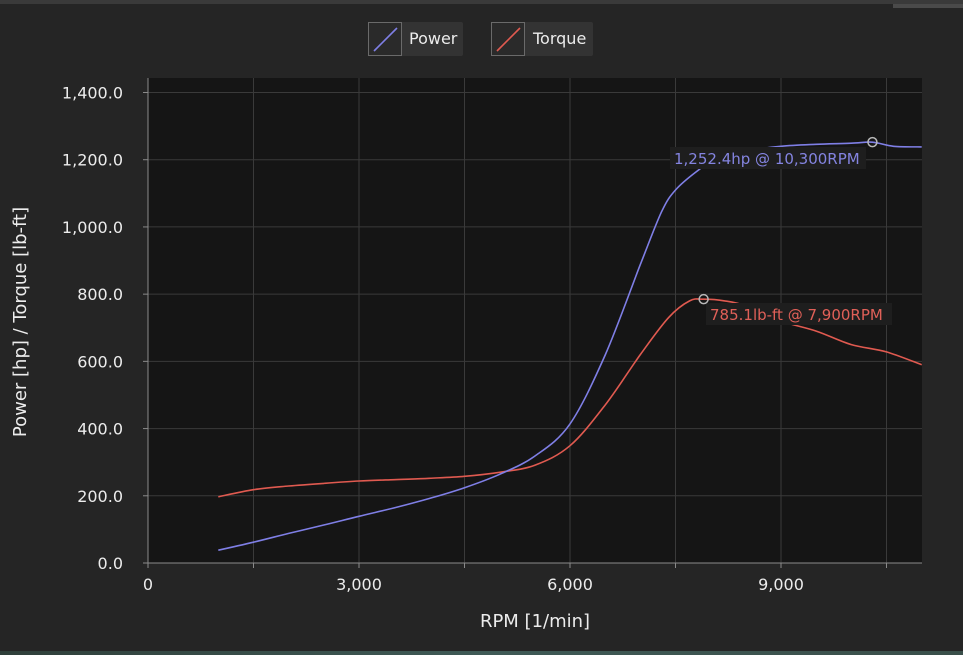 This screenshot has width=963, height=655. Describe the element at coordinates (92, 227) in the screenshot. I see `y-tick-label: 1,000.0` at that location.